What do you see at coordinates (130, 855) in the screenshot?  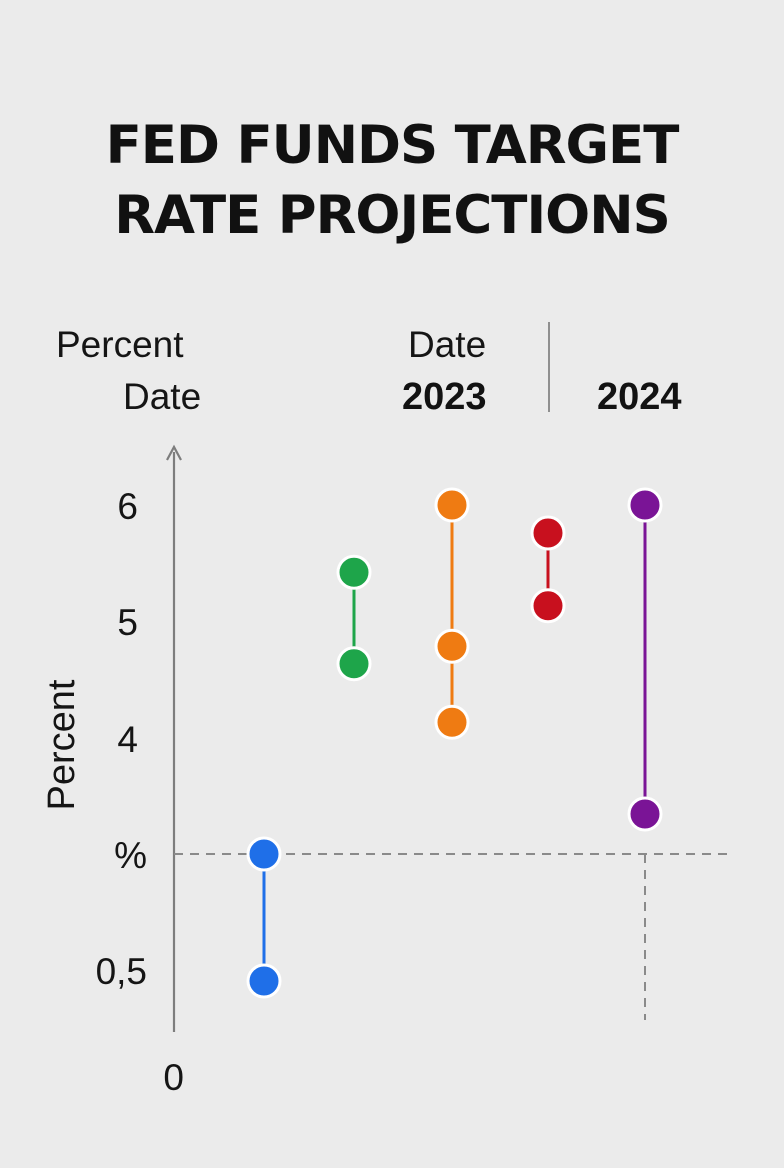 I see `y-tick-label-percent: %` at bounding box center [130, 855].